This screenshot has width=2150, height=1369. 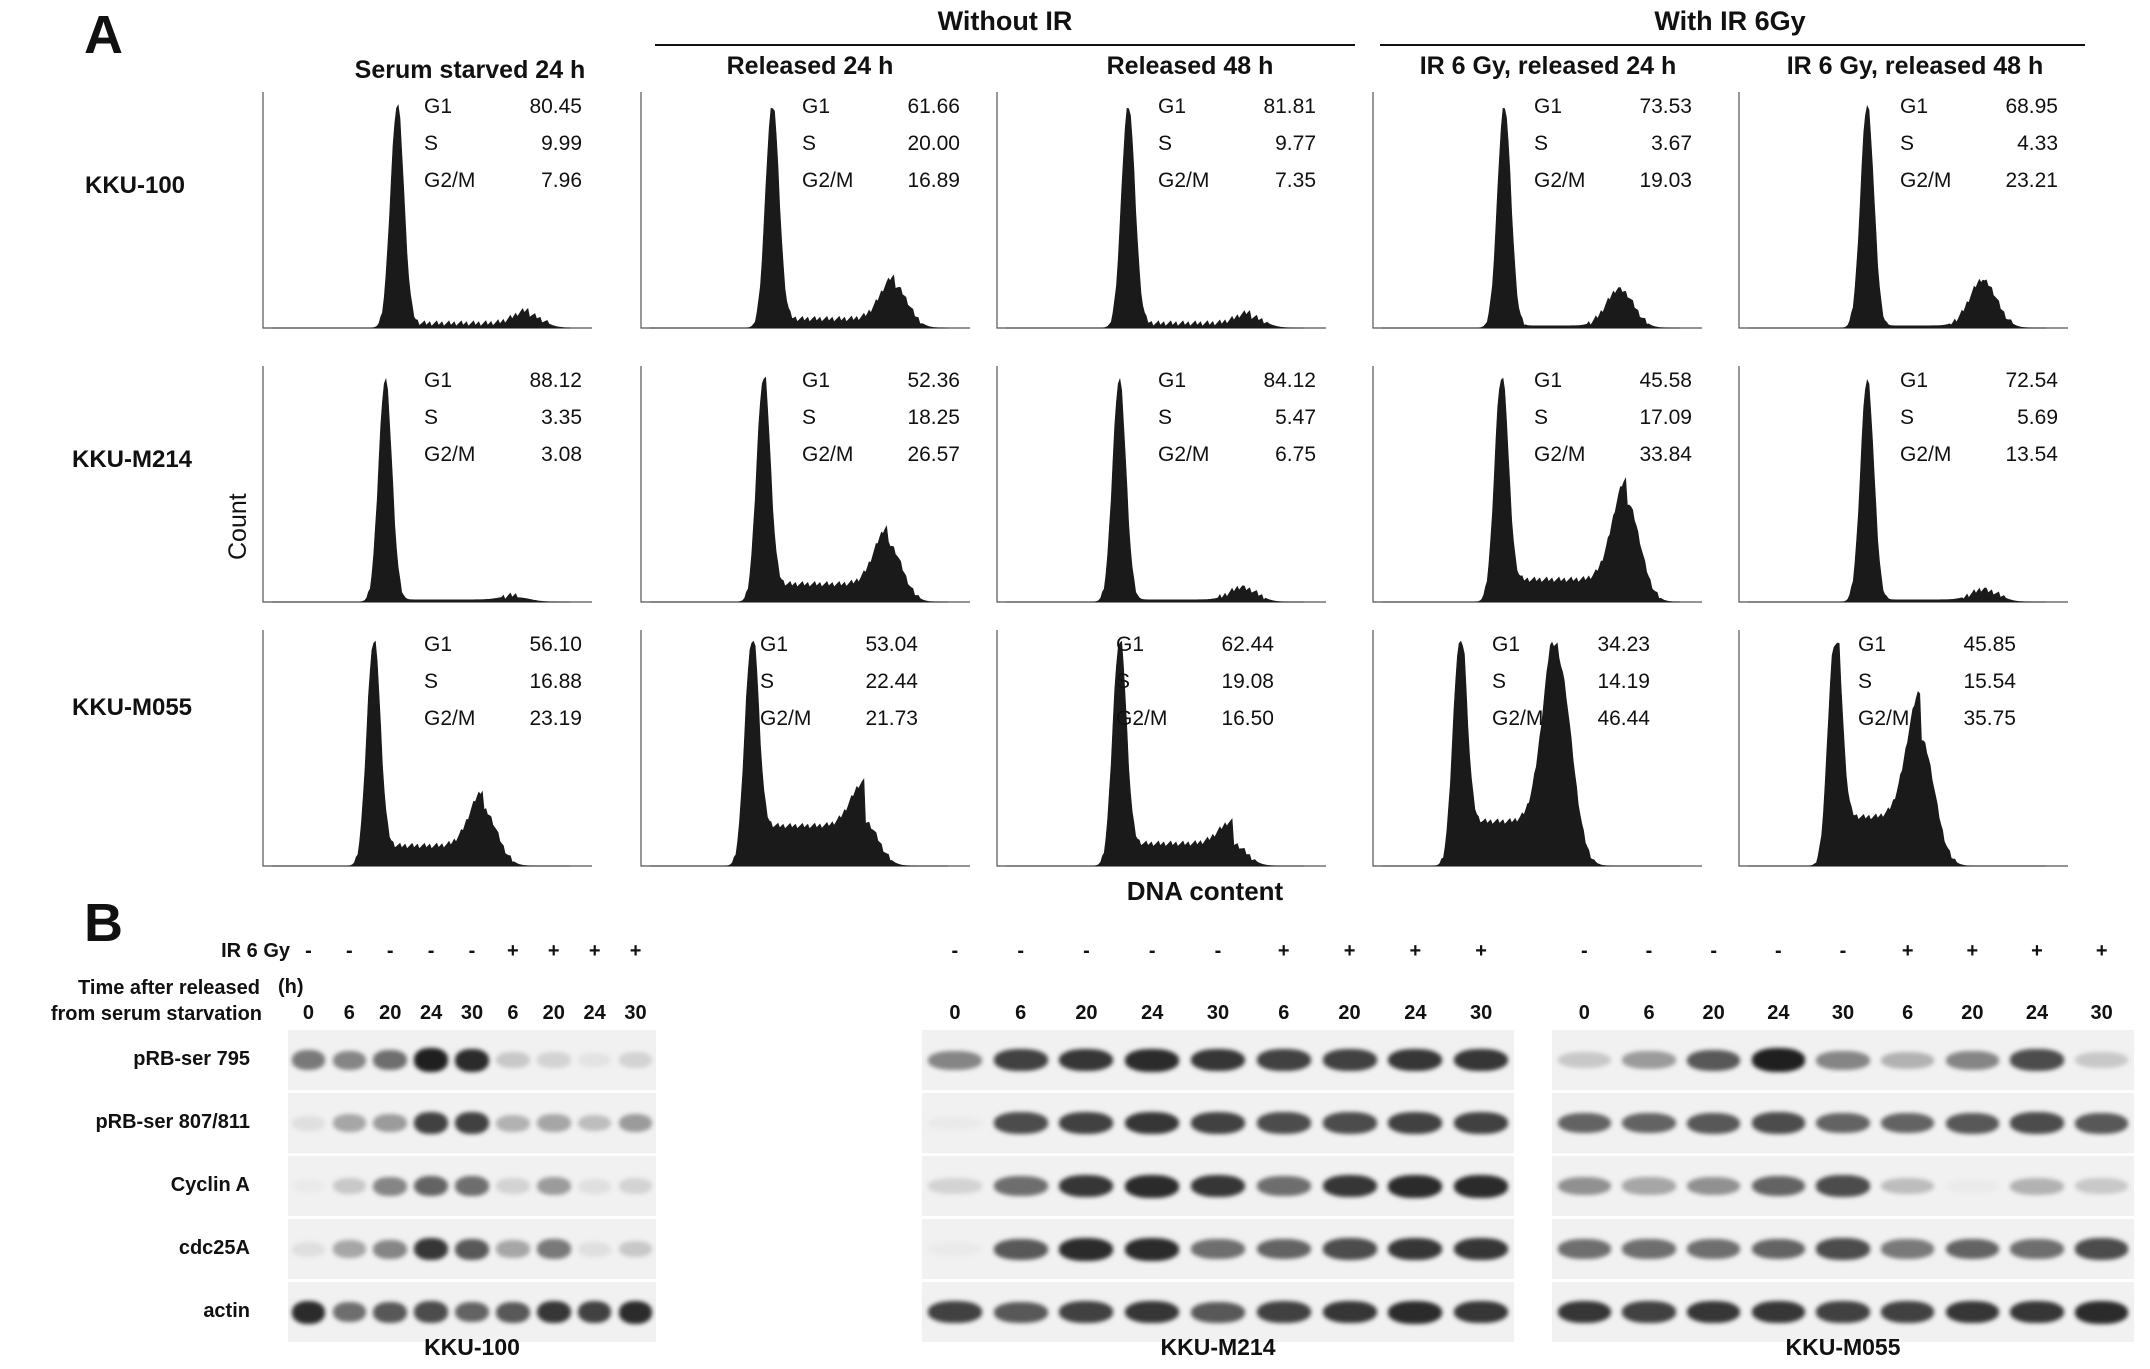 What do you see at coordinates (226, 1311) in the screenshot?
I see `protein-label: actin` at bounding box center [226, 1311].